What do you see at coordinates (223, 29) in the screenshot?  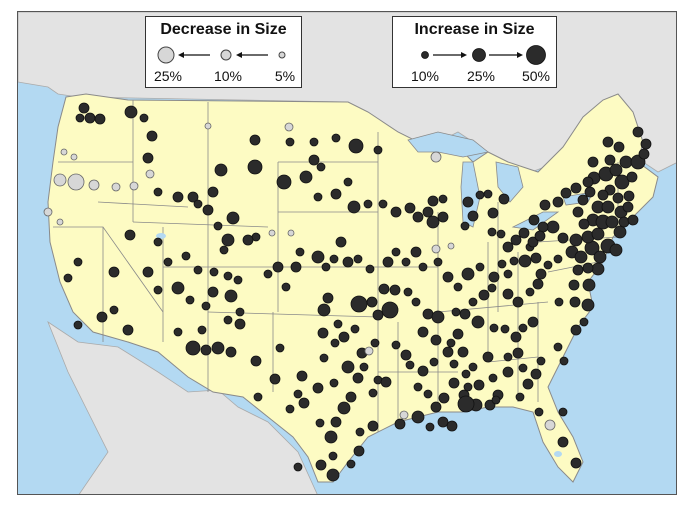 I see `legend-decrease-title: Decrease in Size` at bounding box center [223, 29].